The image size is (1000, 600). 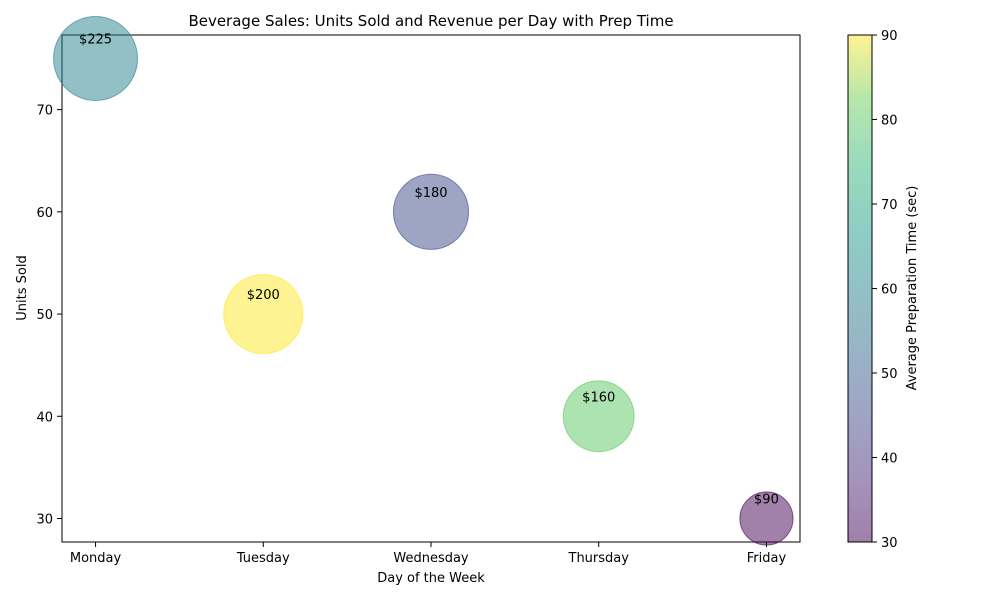 What do you see at coordinates (44, 315) in the screenshot?
I see `y-tick-label: 50` at bounding box center [44, 315].